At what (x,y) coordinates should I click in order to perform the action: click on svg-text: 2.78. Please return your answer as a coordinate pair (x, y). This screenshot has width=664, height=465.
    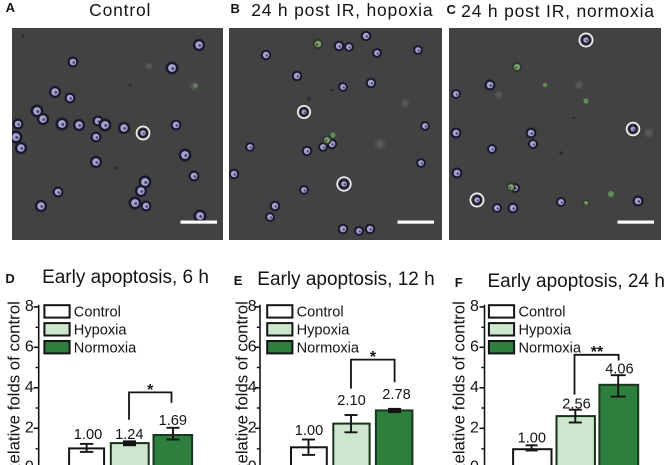
    Looking at the image, I should click on (396, 395).